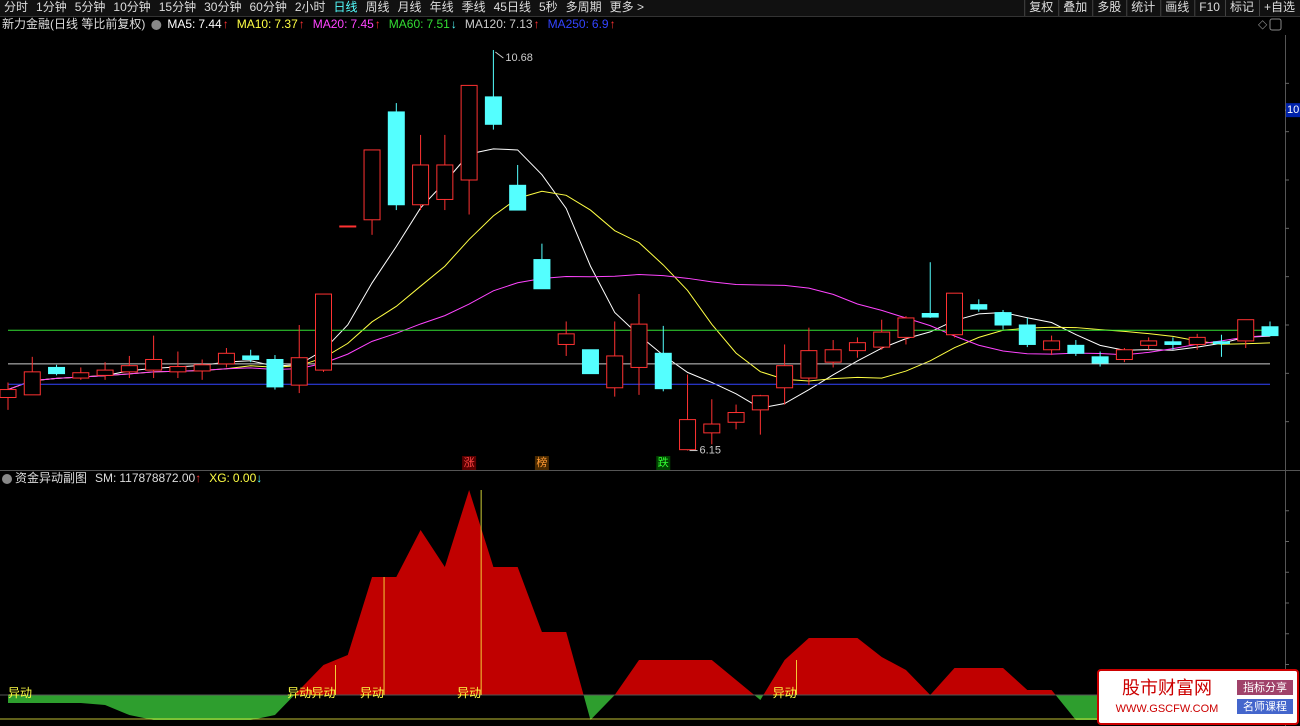  I want to click on toolbar-tab: 30分钟, so click(222, 7).